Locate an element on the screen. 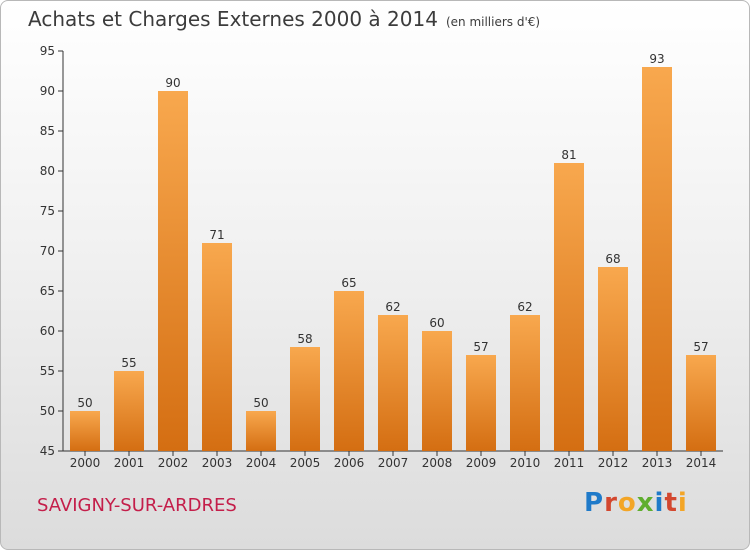 This screenshot has width=750, height=550. value-label: 90 is located at coordinates (172, 83).